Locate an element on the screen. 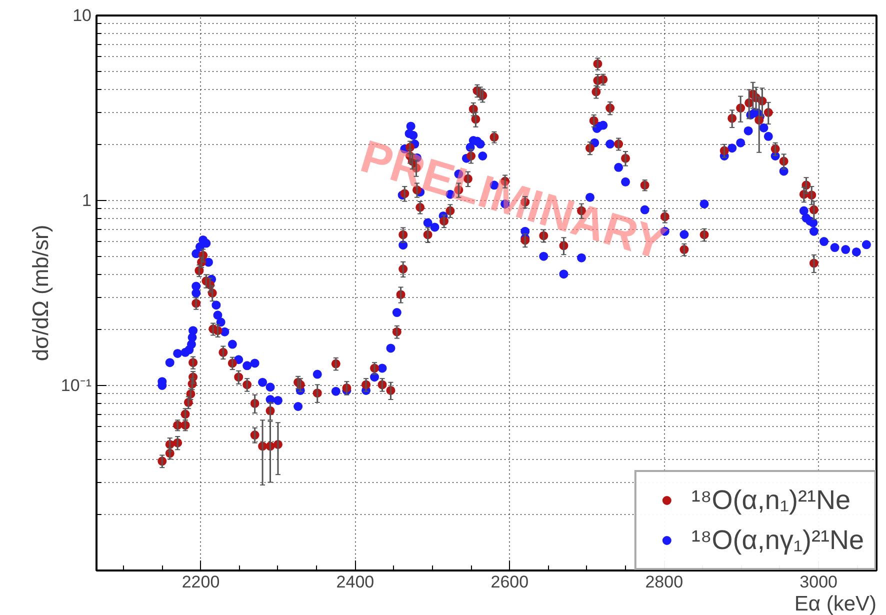  x-tick-label: 2800 is located at coordinates (664, 582).